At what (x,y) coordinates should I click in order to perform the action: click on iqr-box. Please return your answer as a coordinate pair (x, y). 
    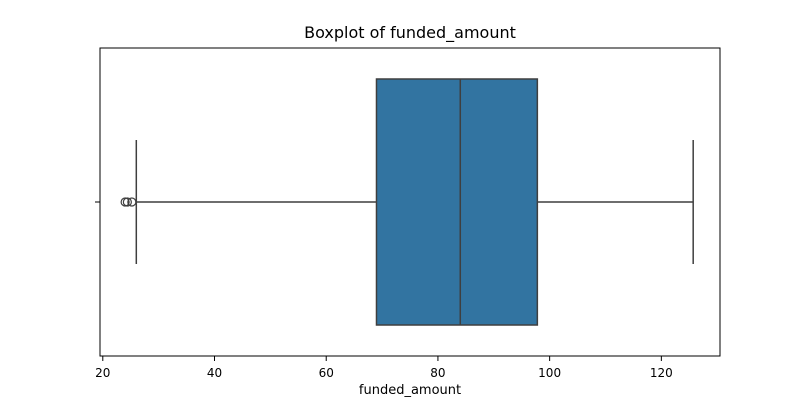
    Looking at the image, I should click on (457, 202).